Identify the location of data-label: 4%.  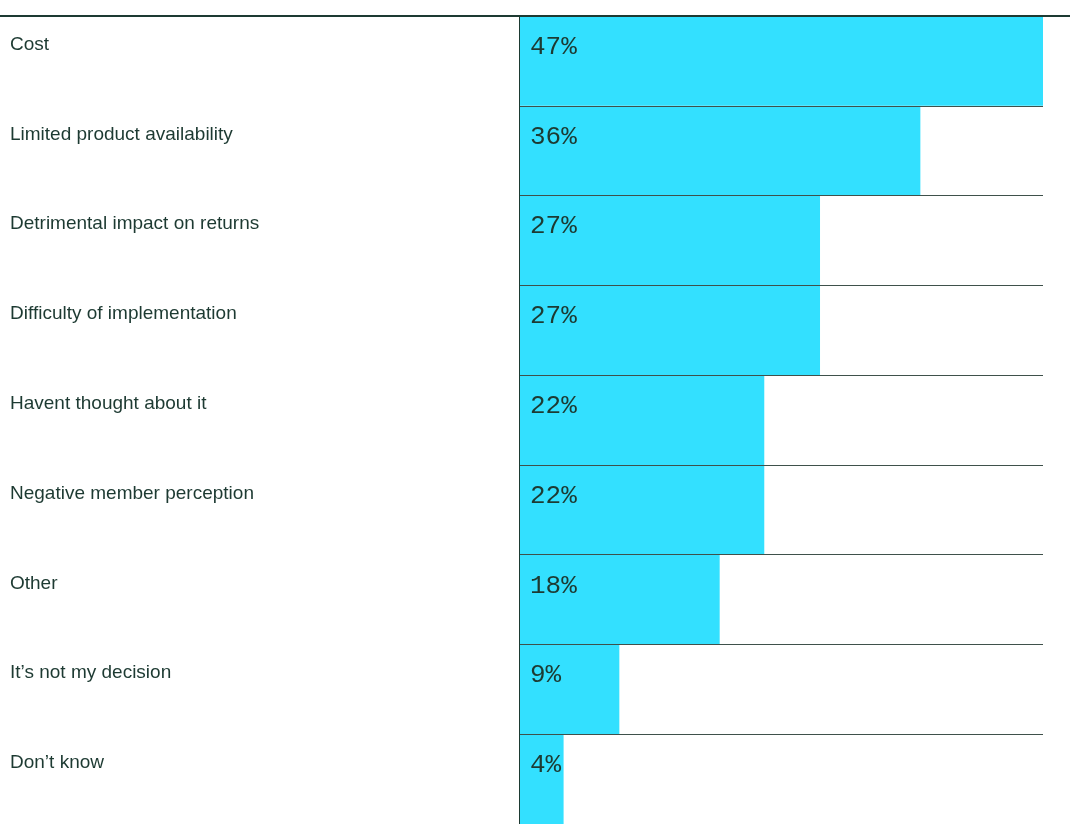
(546, 765).